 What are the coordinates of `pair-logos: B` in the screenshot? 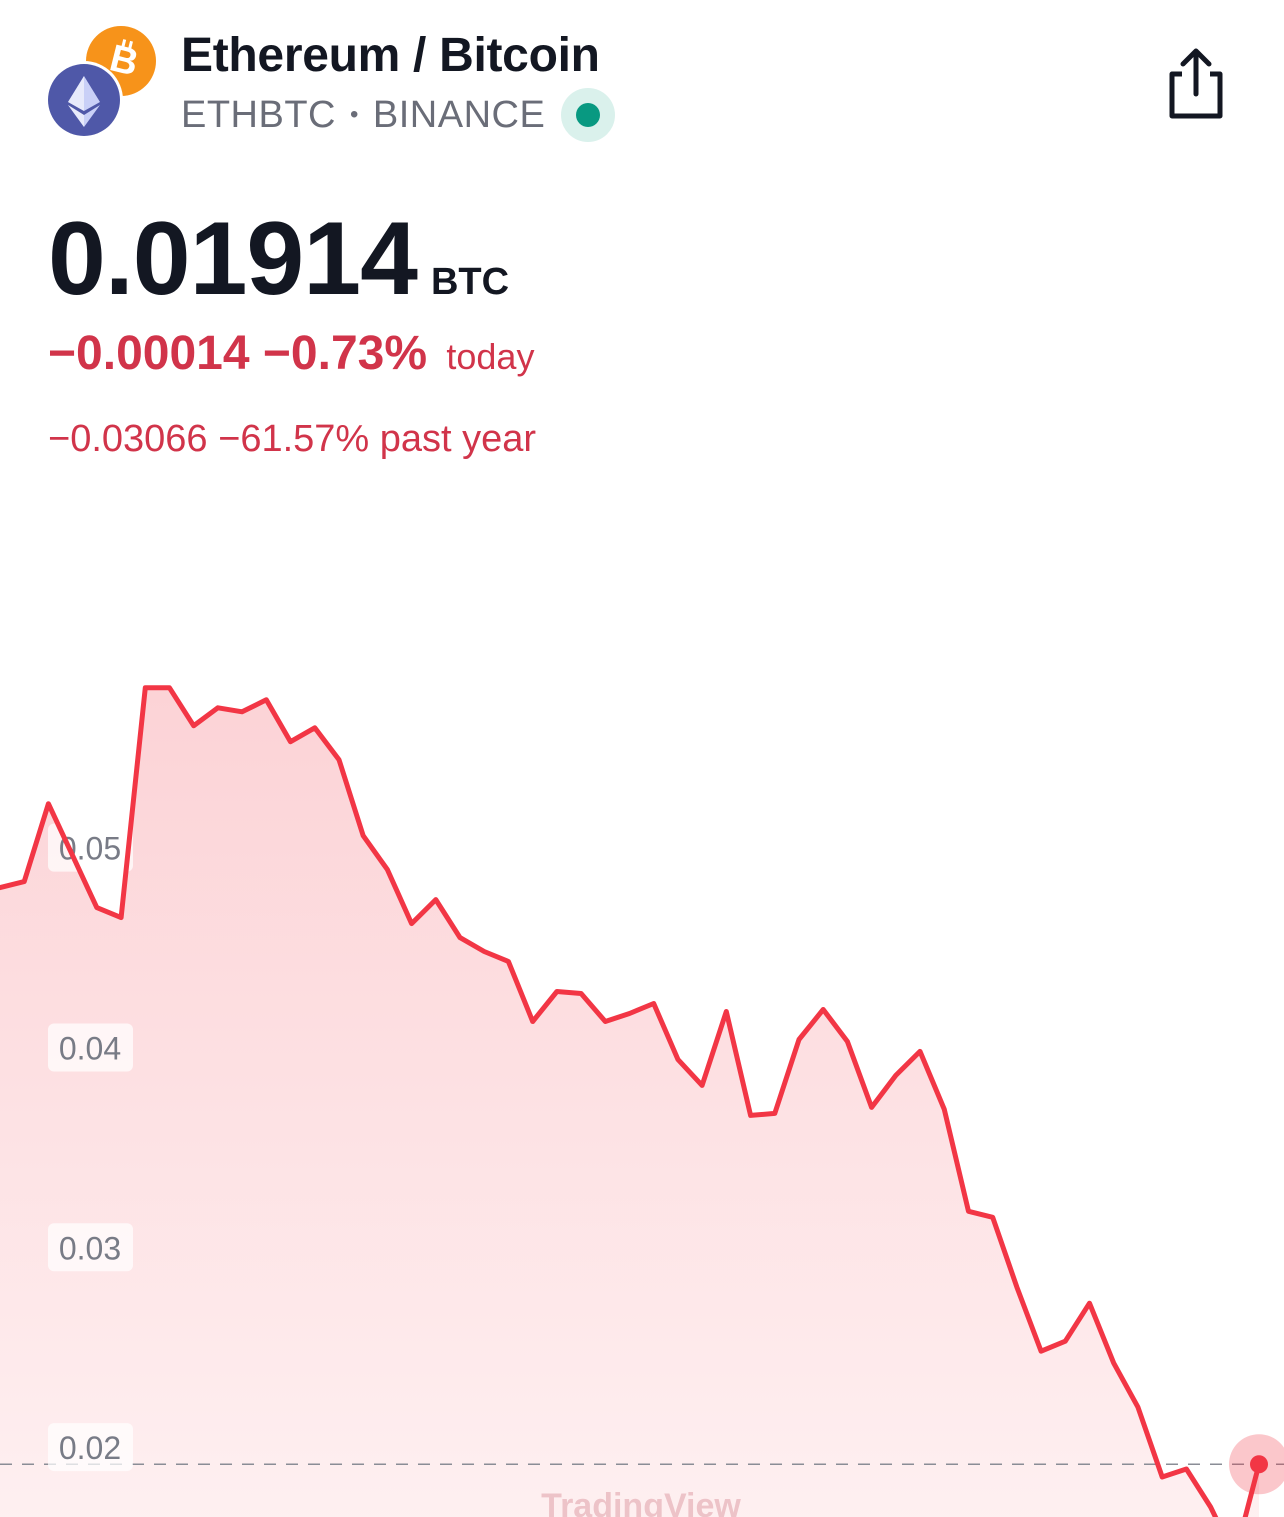 It's located at (103, 81).